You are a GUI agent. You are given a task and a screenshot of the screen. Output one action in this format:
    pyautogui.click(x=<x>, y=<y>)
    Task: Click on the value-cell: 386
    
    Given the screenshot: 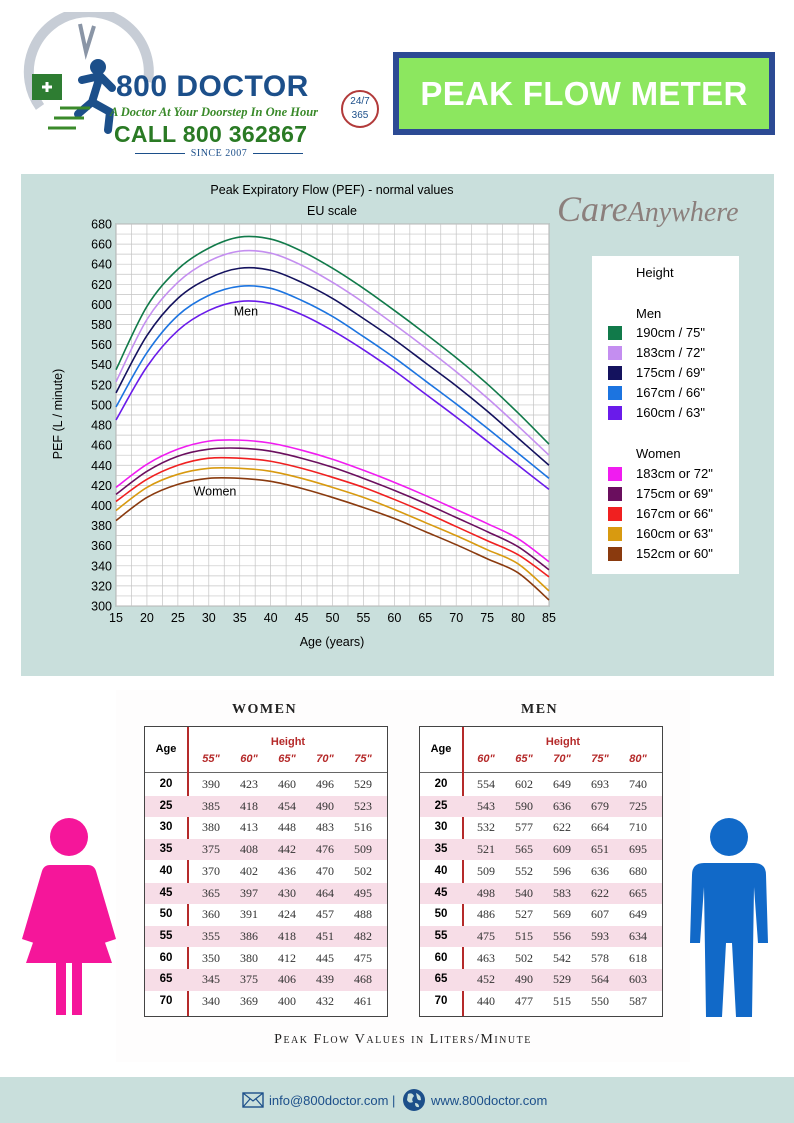 What is the action you would take?
    pyautogui.click(x=249, y=935)
    